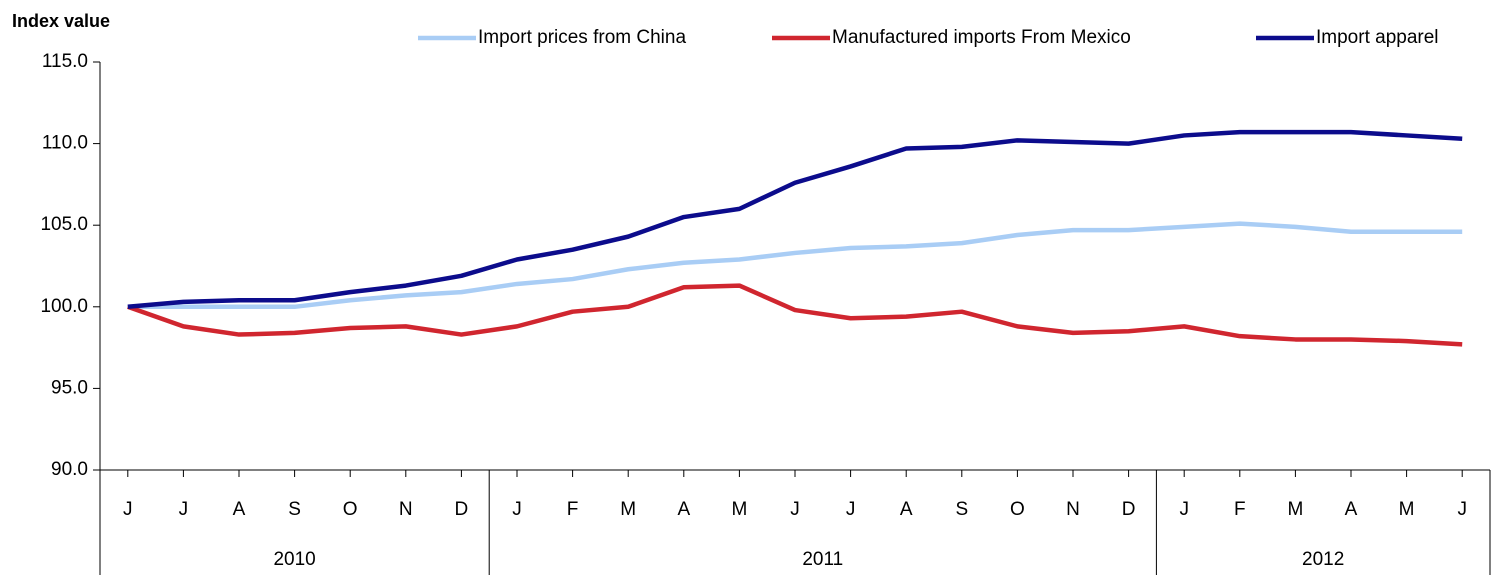 This screenshot has height=576, width=1501. Describe the element at coordinates (64, 224) in the screenshot. I see `y-tick-label: 105.0` at that location.